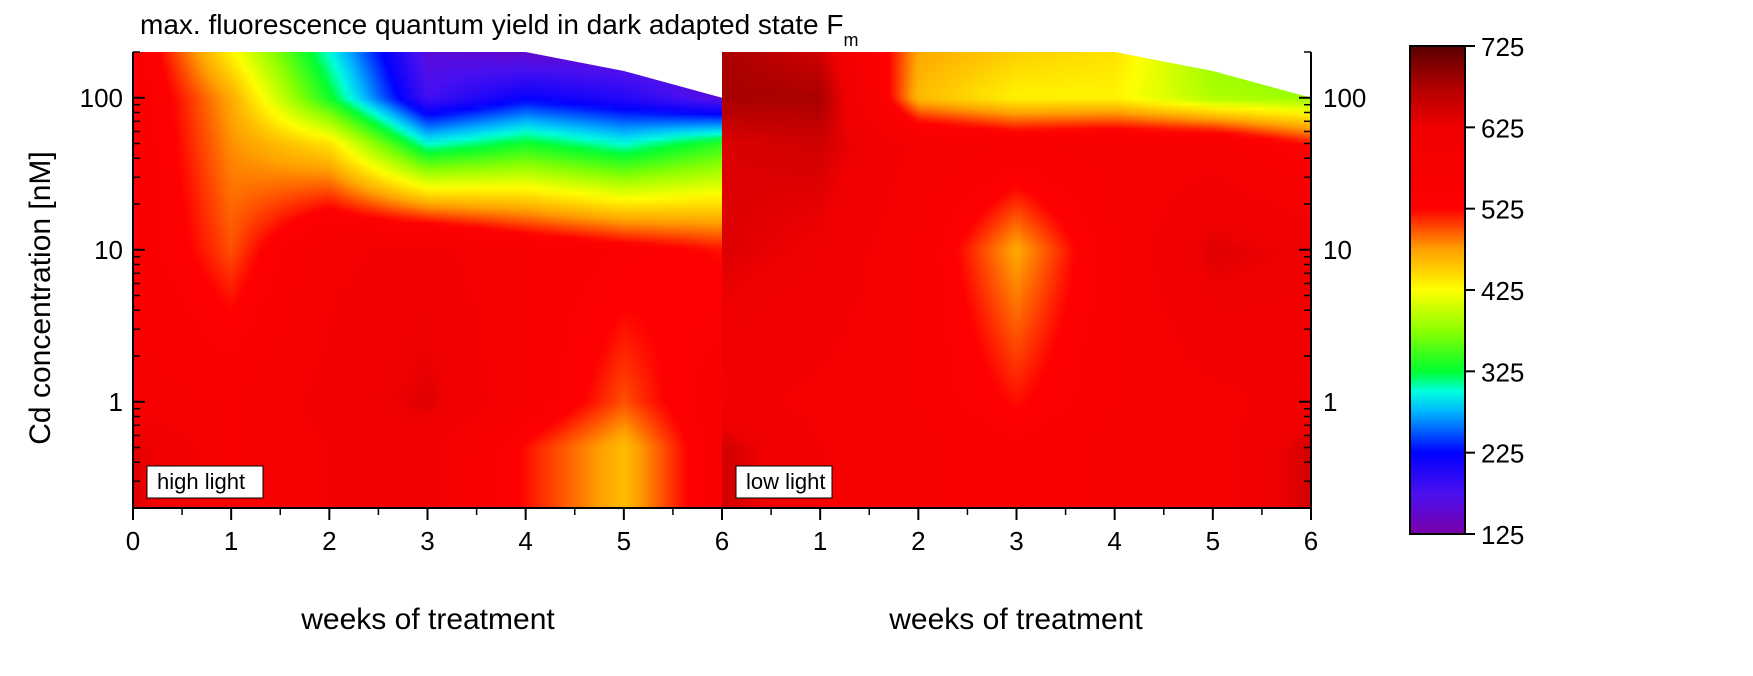  I want to click on colorbar-gradient, so click(1437, 290).